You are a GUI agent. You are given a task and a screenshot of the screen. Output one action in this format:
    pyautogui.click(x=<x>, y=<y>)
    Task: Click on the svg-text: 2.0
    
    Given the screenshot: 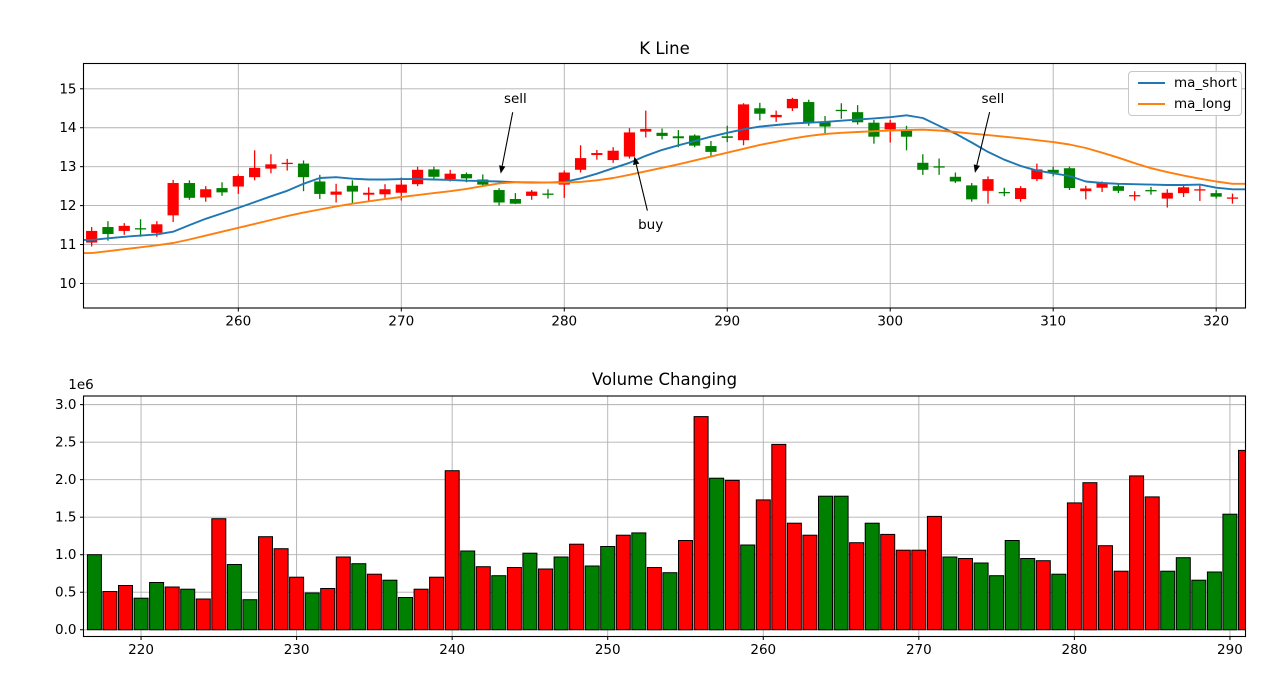 What is the action you would take?
    pyautogui.click(x=65, y=480)
    